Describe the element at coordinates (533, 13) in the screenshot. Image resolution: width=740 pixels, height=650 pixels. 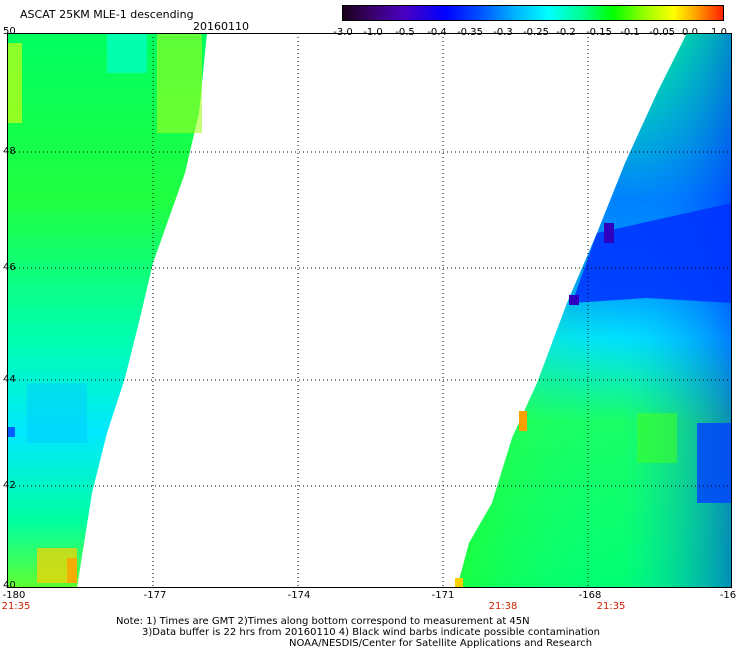
I see `color-scale-bar` at that location.